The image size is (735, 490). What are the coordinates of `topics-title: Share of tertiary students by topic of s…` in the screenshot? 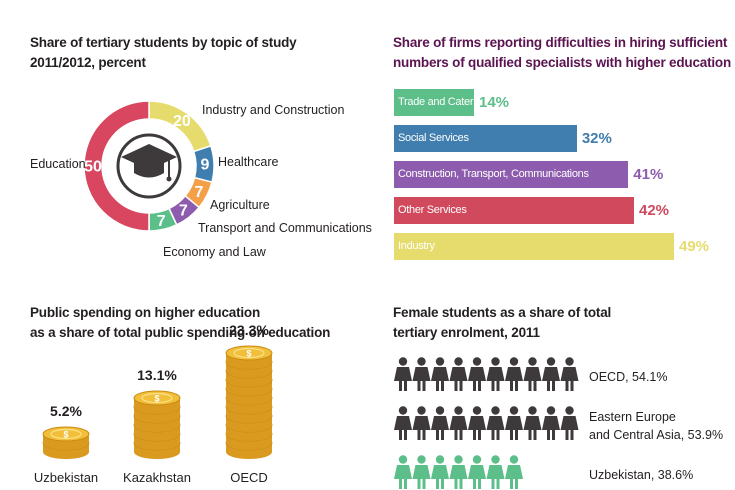 It's located at (163, 53).